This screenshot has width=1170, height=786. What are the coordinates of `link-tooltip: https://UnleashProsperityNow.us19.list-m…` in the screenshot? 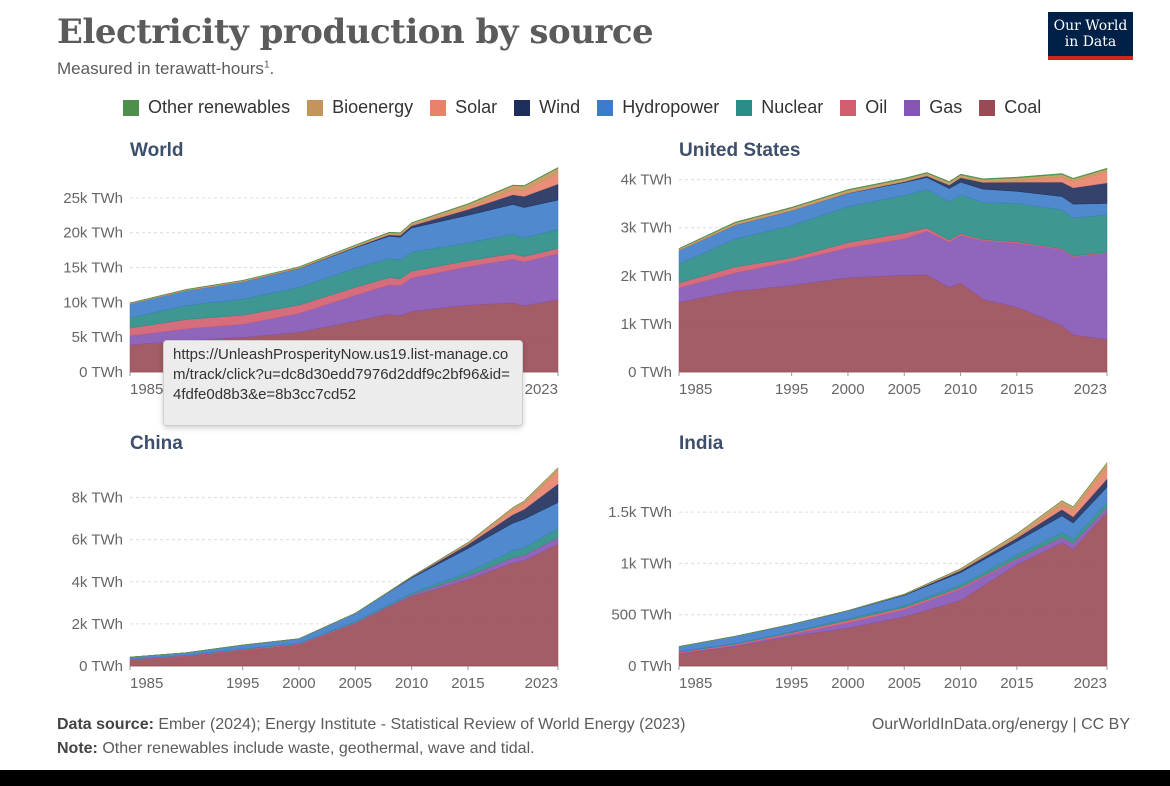 It's located at (343, 383).